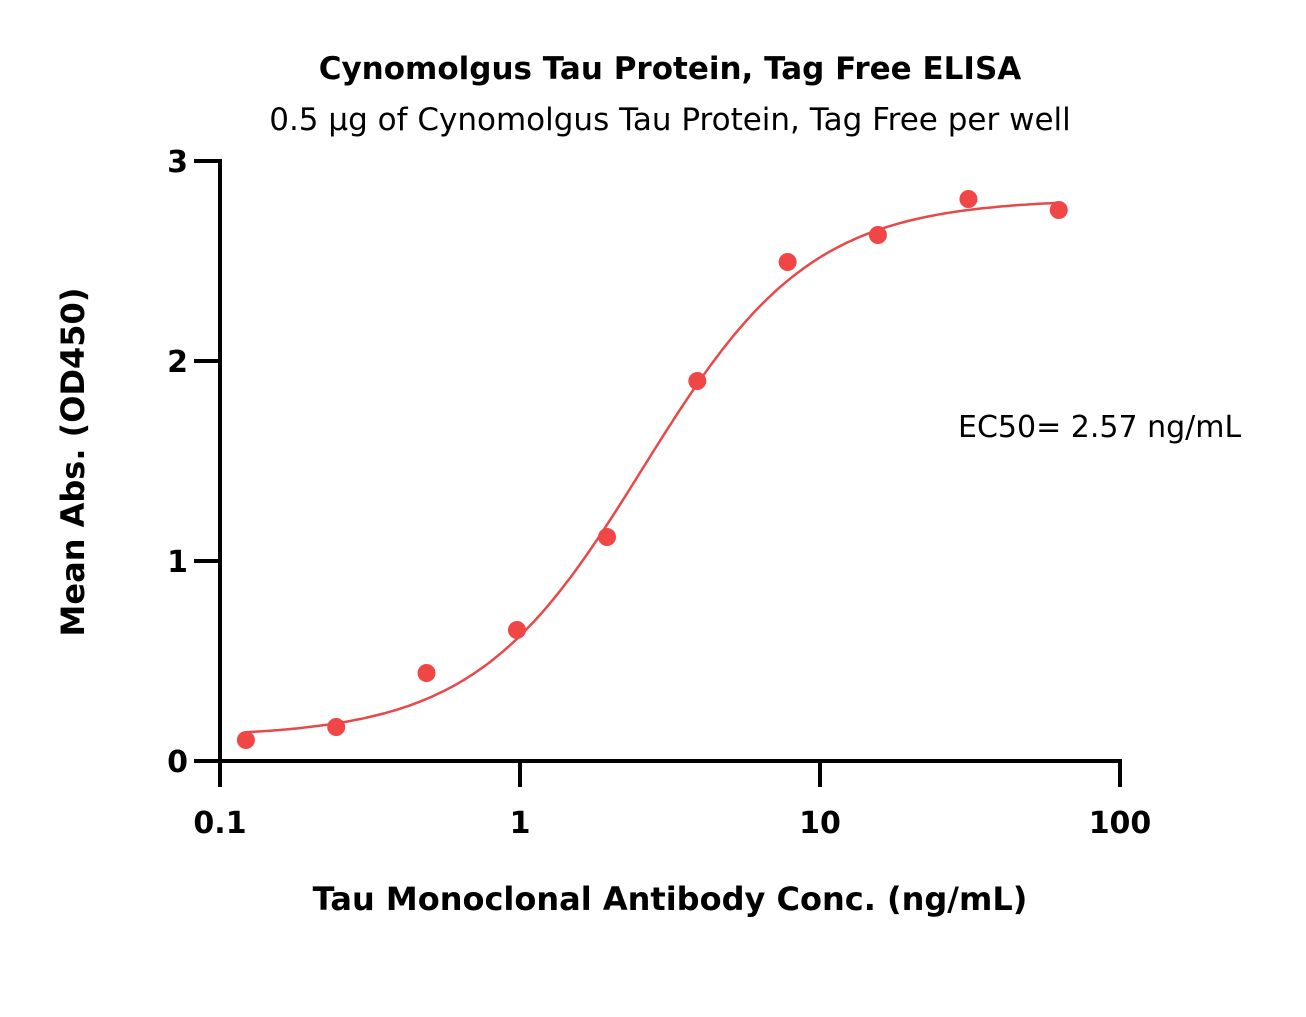  I want to click on x-tick-label: 100, so click(1120, 823).